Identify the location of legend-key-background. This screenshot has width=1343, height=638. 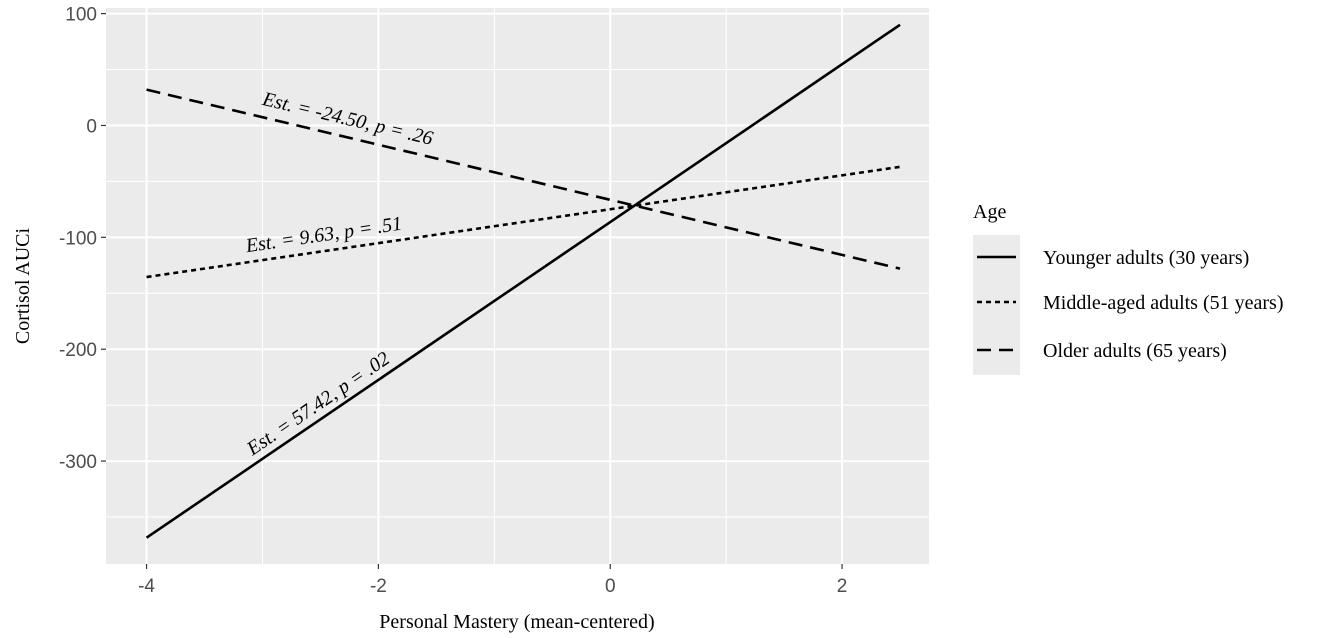
(996, 305).